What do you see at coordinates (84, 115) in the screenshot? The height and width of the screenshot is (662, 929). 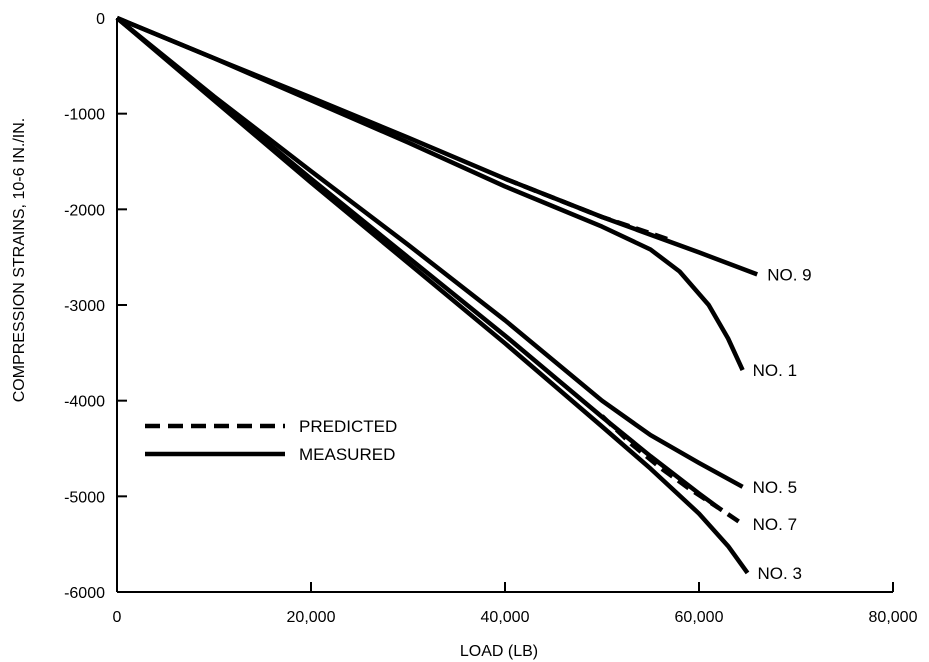 I see `y-tick-label: -1000` at bounding box center [84, 115].